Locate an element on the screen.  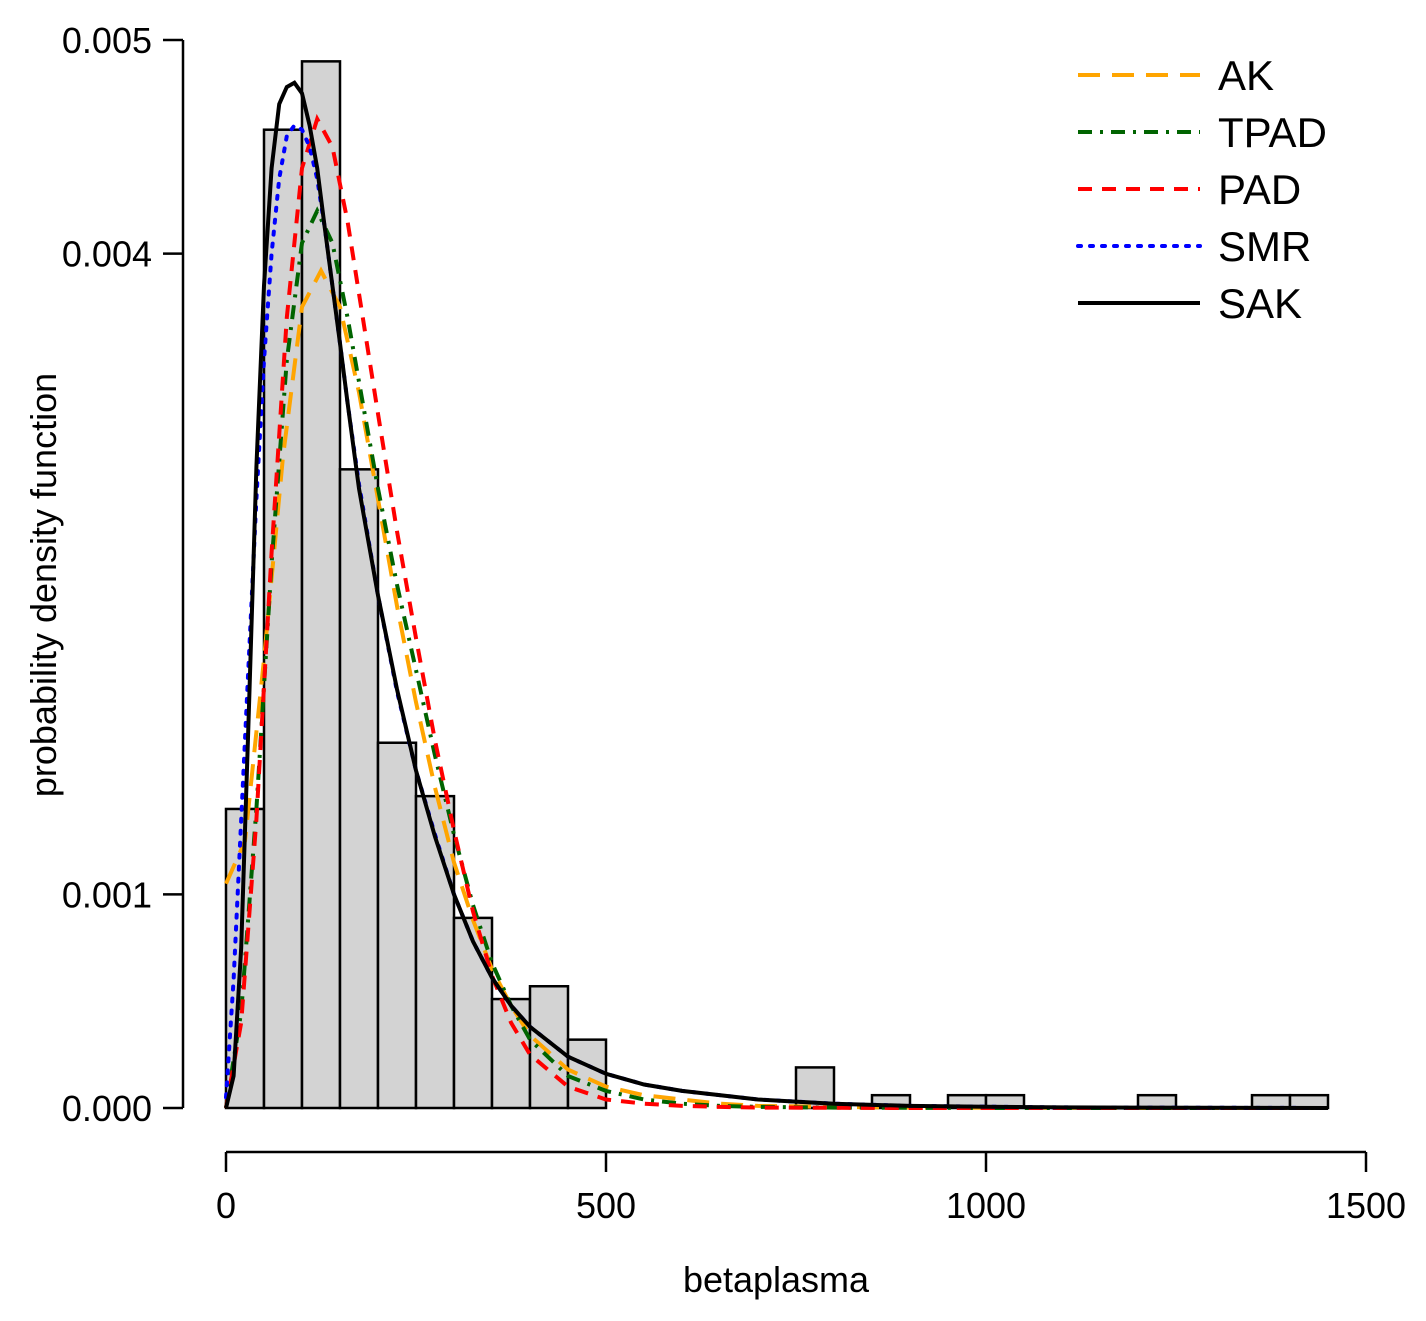
y-axis-title: probability density function is located at coordinates (43, 585).